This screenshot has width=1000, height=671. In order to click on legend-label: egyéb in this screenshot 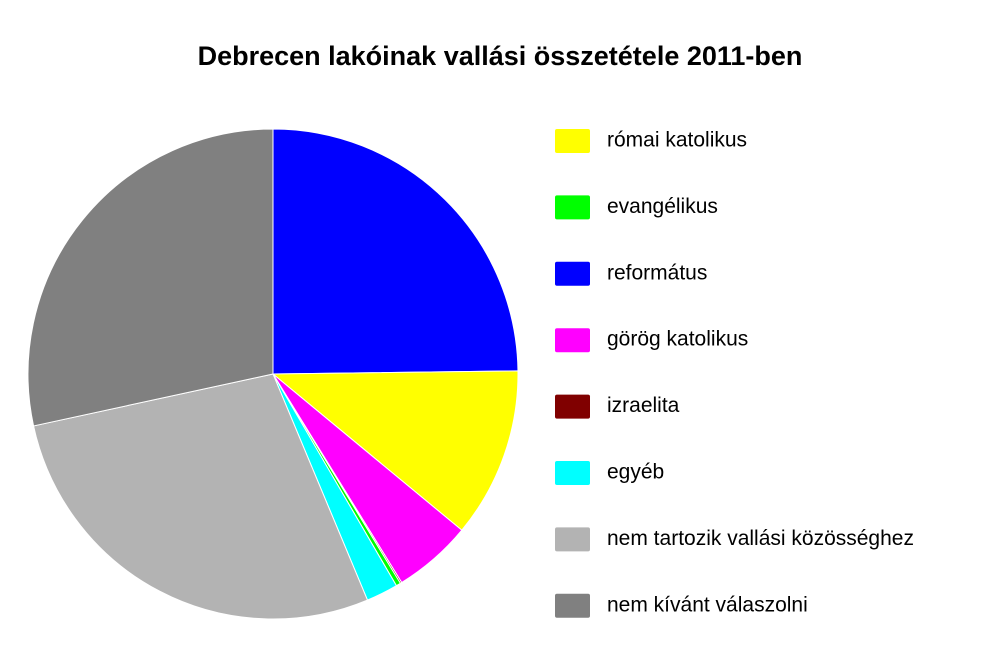, I will do `click(635, 472)`.